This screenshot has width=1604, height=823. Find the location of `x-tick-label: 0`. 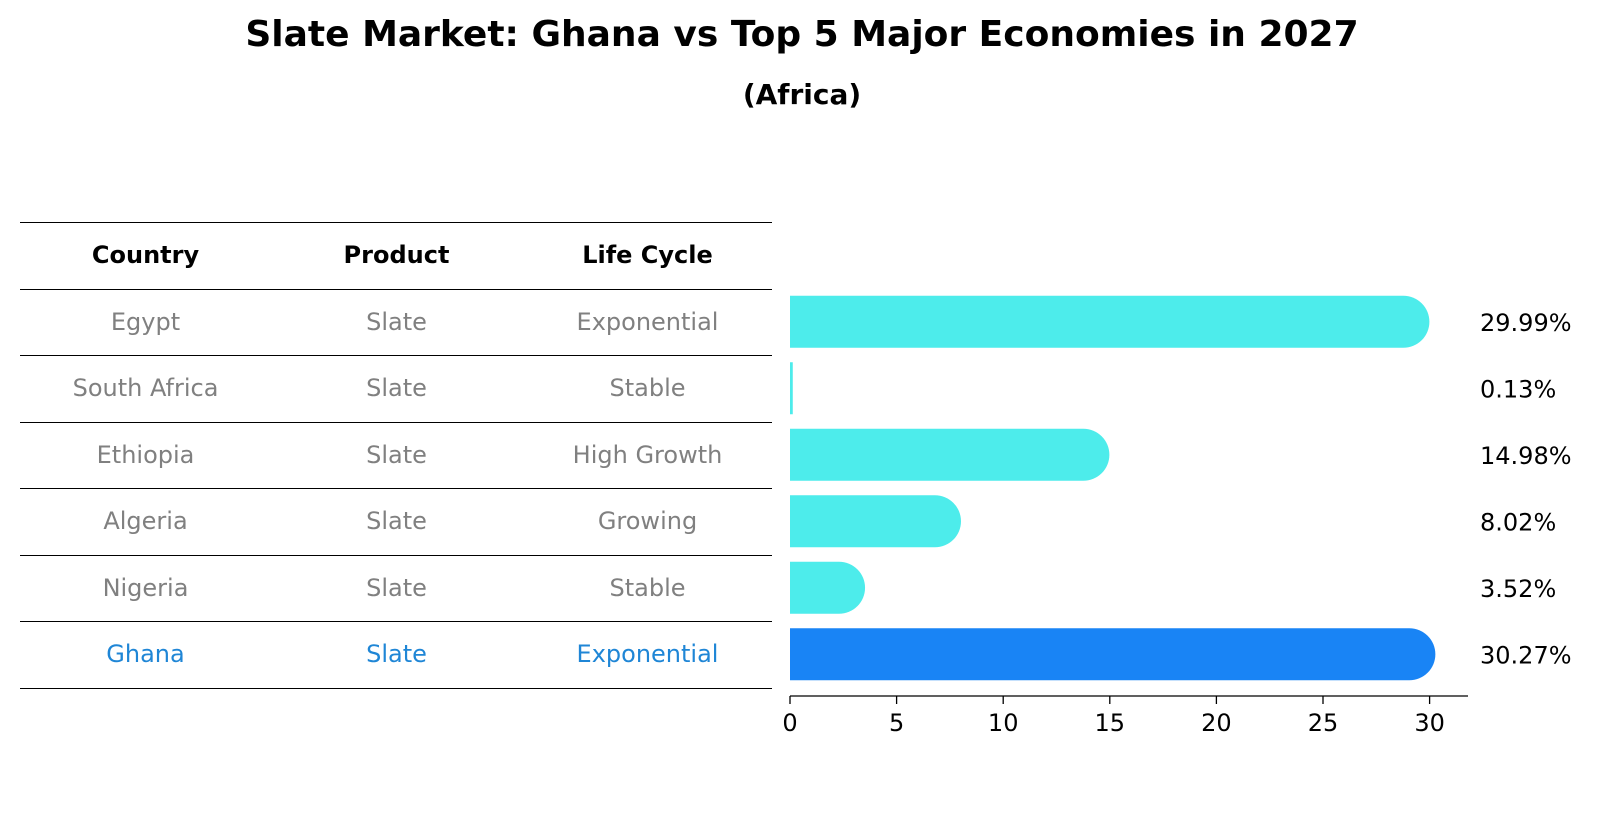

x-tick-label: 0 is located at coordinates (789, 723).